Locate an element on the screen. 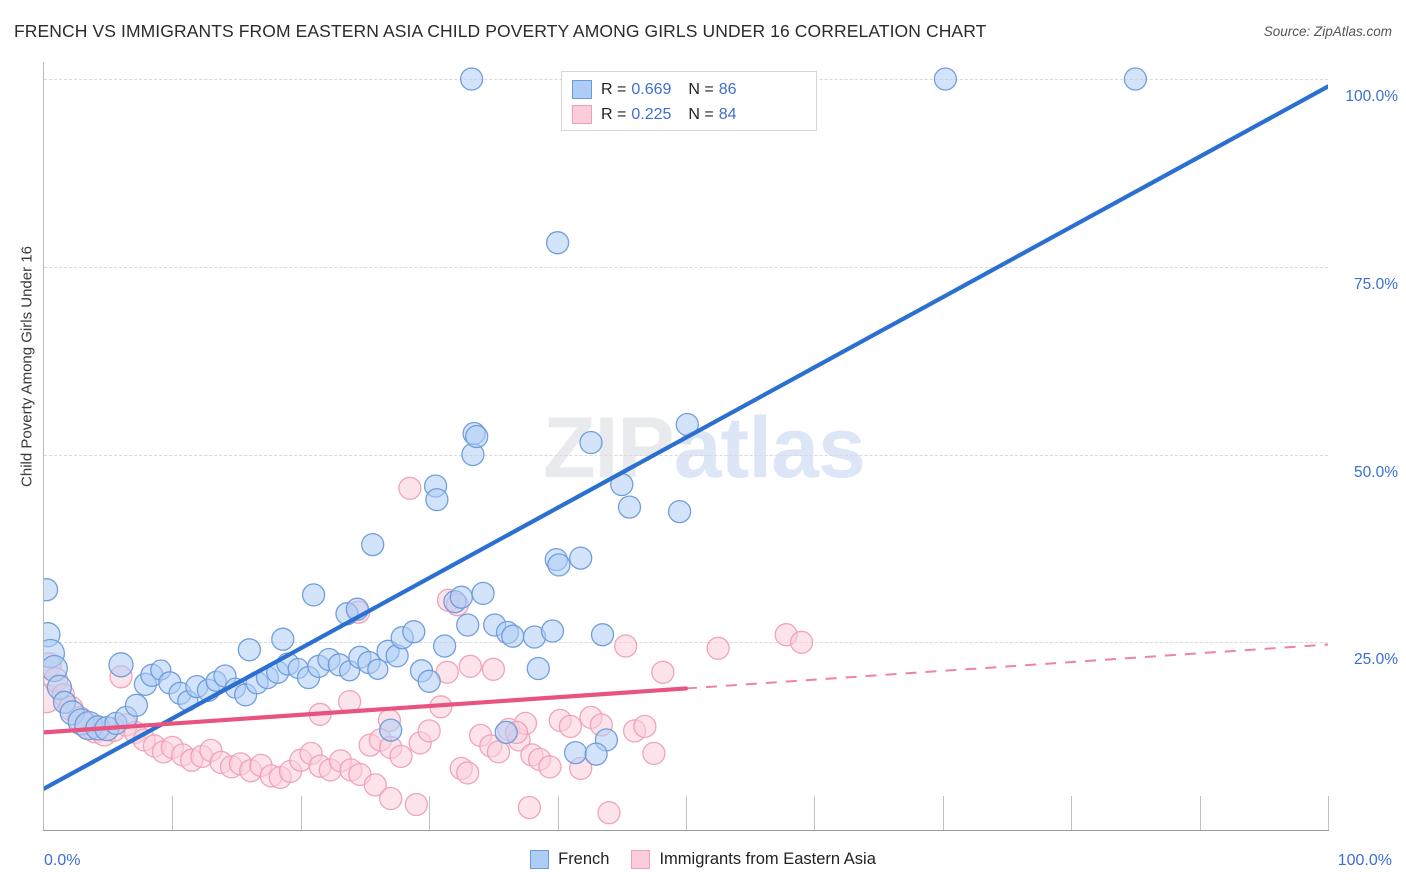 Image resolution: width=1406 pixels, height=892 pixels. legend-label-french: French is located at coordinates (584, 859).